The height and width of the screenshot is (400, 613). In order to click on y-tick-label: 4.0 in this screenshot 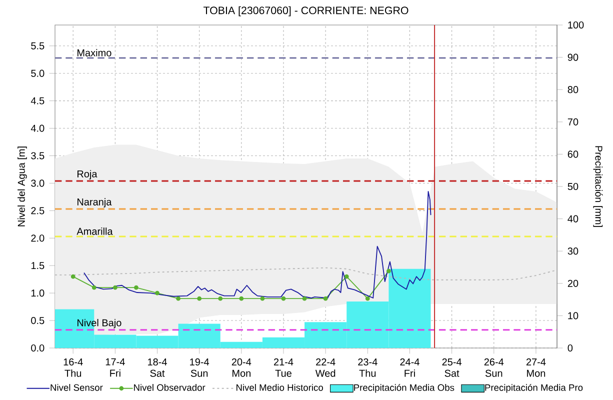, I will do `click(37, 128)`.